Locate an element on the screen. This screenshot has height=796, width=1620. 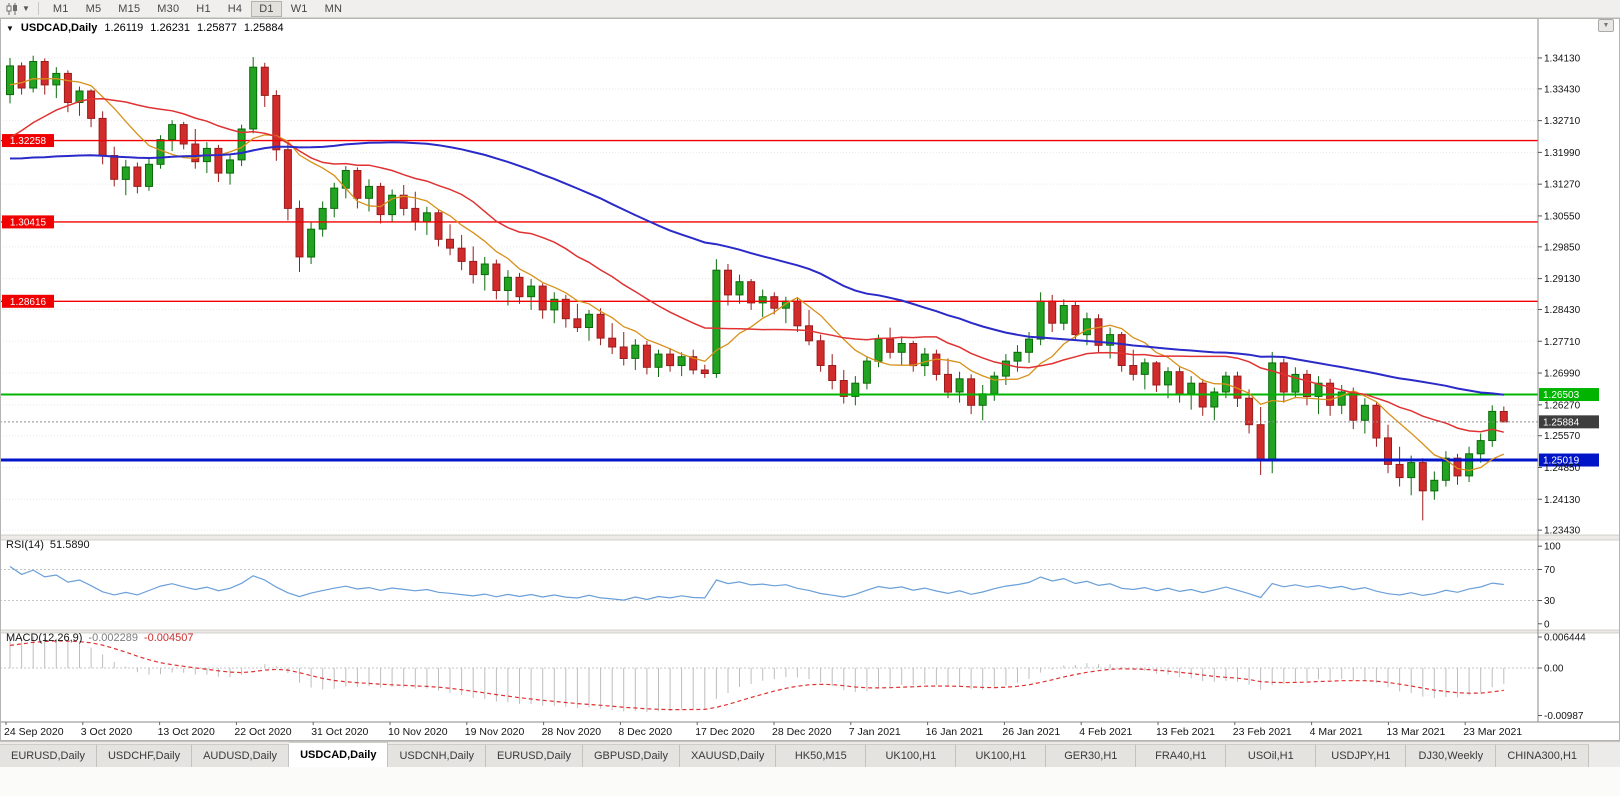
svg-text: 8 Dec 2020 is located at coordinates (645, 732).